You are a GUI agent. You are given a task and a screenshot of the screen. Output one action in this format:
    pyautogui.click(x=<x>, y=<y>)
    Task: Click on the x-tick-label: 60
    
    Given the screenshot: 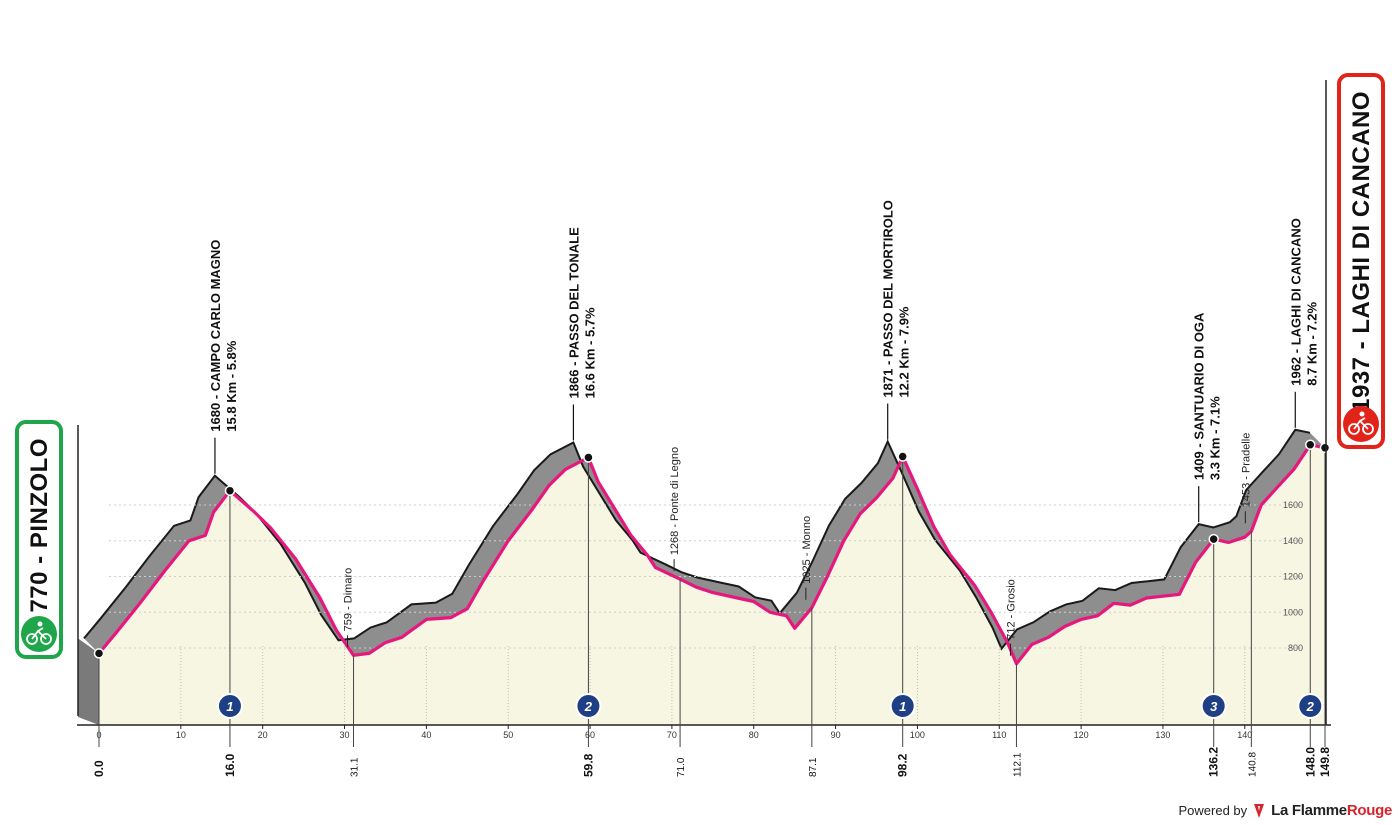 What is the action you would take?
    pyautogui.click(x=590, y=735)
    